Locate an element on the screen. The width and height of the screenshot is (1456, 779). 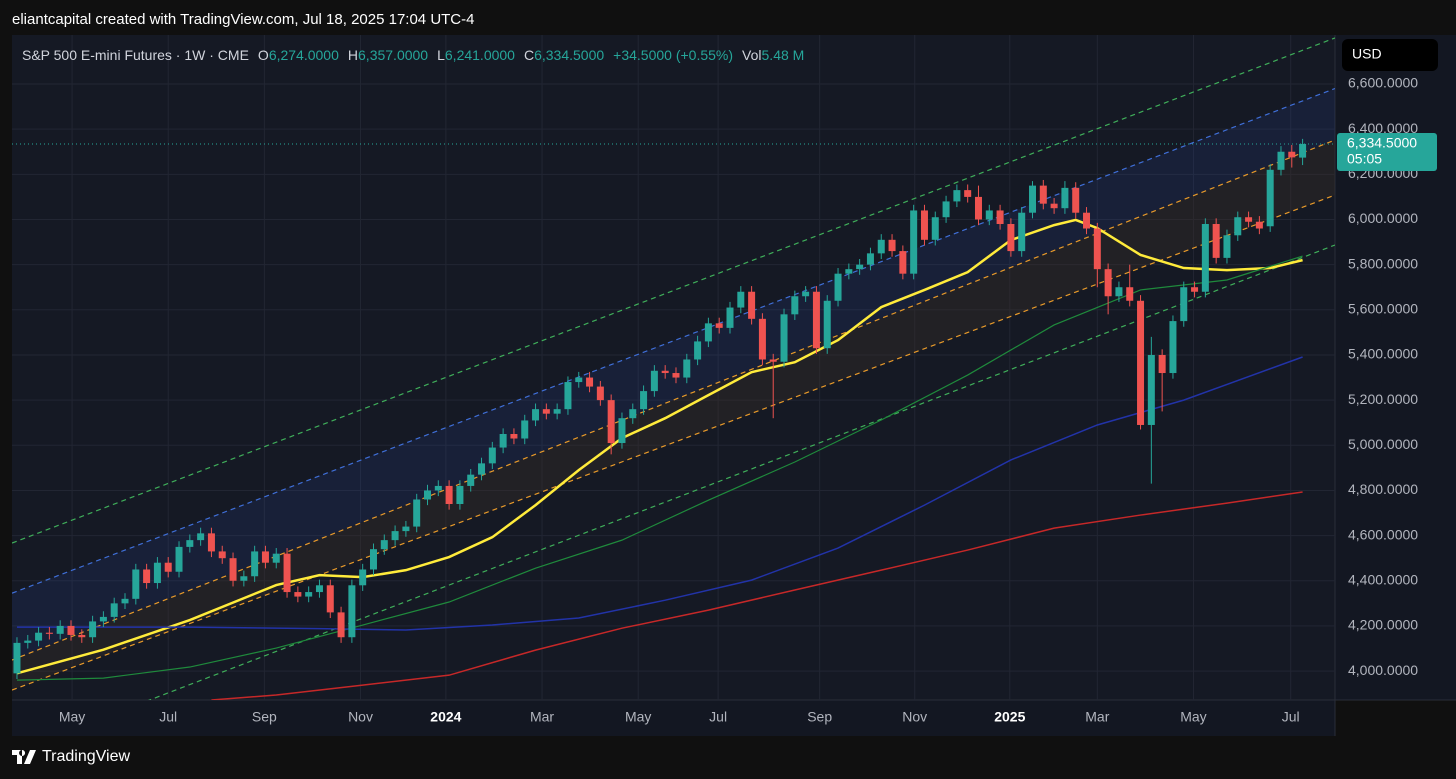
x-tick-label: Jul is located at coordinates (168, 717).